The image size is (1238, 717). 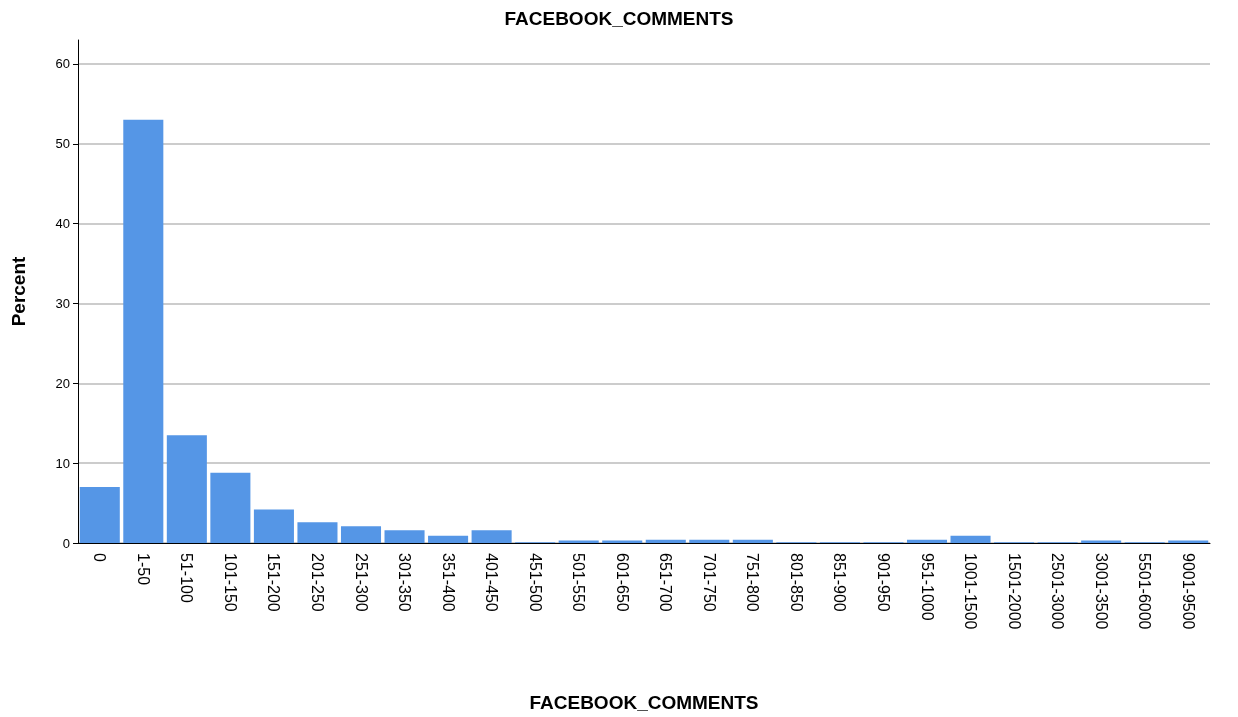 I want to click on x-tick-label: 151-200, so click(x=274, y=582).